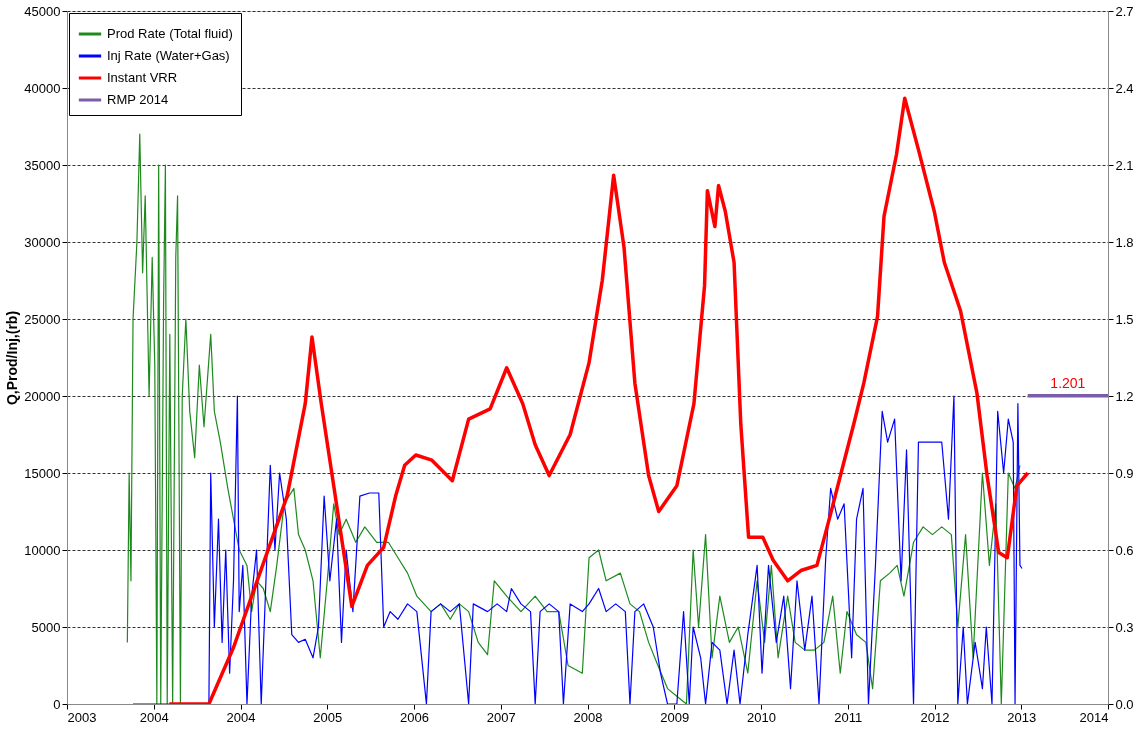 The width and height of the screenshot is (1139, 729). What do you see at coordinates (170, 33) in the screenshot?
I see `legend-label: Prod Rate (Total fluid)` at bounding box center [170, 33].